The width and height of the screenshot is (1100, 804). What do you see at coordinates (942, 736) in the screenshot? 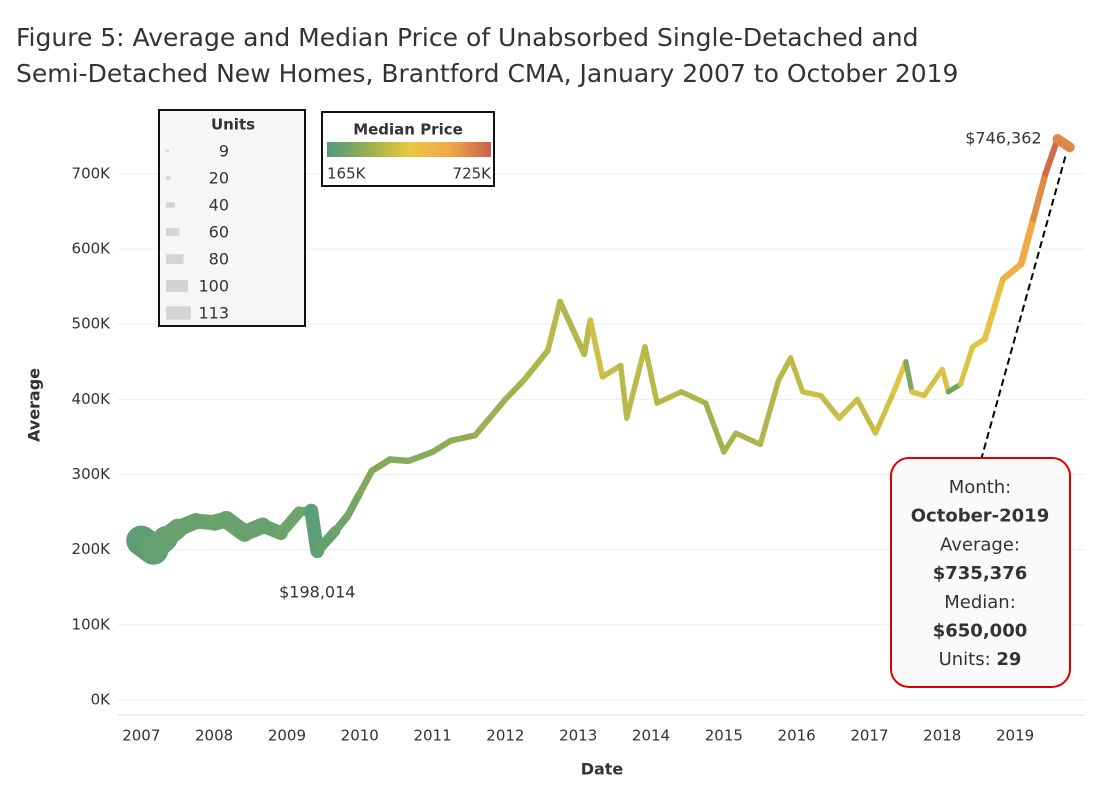
I see `x-tick-label: 2018` at bounding box center [942, 736].